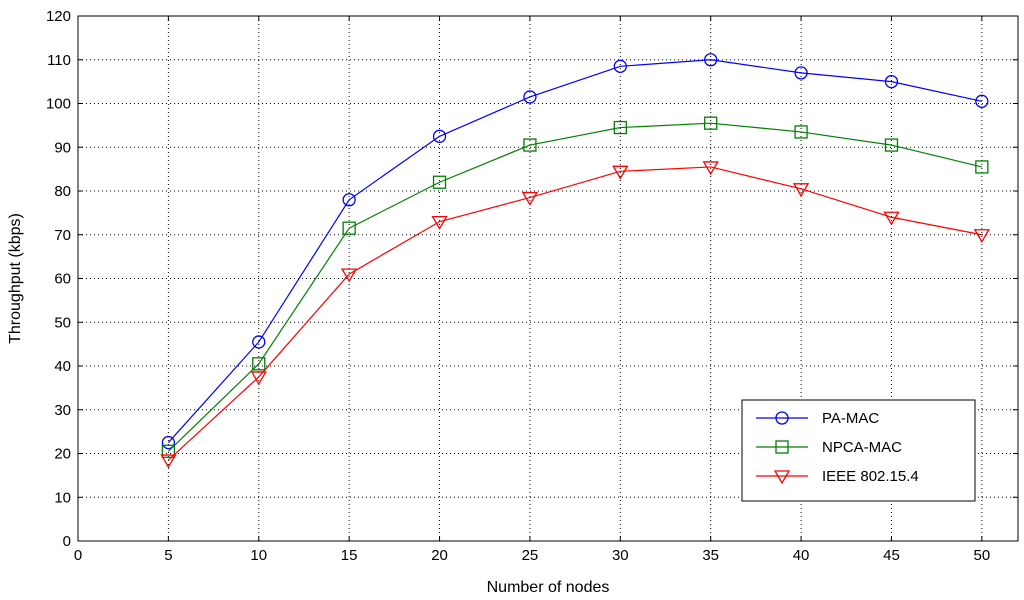  I want to click on x-tick-label: 35, so click(710, 555).